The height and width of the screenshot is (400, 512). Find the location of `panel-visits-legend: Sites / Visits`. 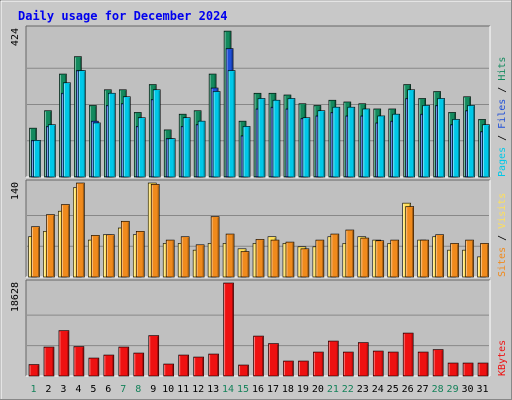

panel-visits-legend: Sites / Visits is located at coordinates (502, 235).